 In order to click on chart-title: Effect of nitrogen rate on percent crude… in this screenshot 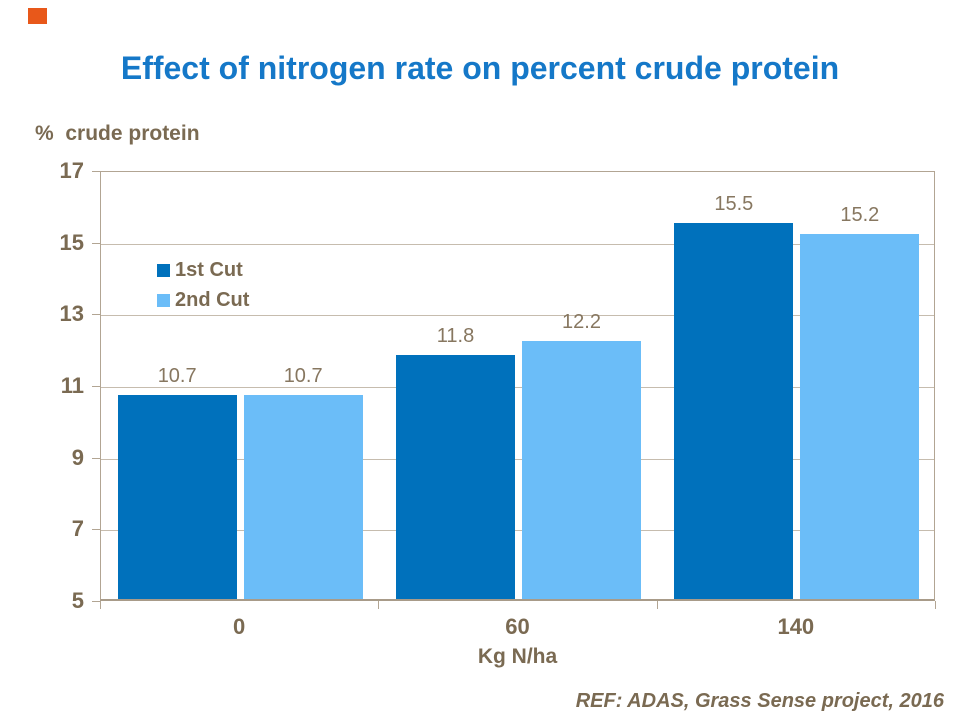, I will do `click(480, 68)`.